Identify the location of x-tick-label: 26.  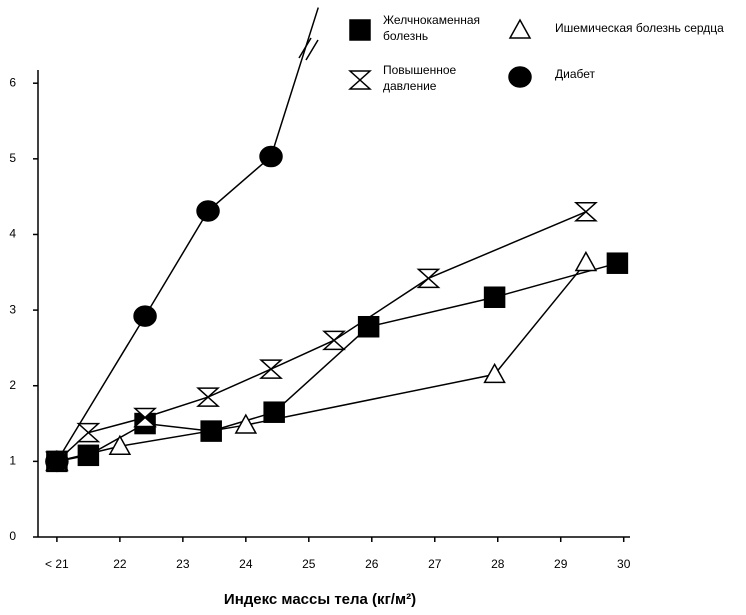
(372, 564).